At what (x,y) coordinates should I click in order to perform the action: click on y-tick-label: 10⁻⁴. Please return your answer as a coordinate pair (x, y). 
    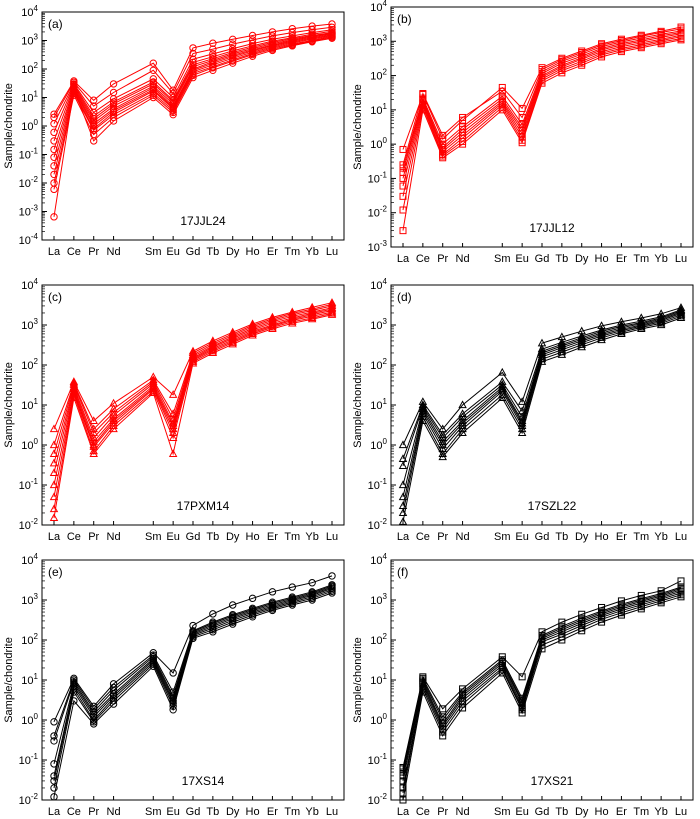
    Looking at the image, I should click on (29, 239).